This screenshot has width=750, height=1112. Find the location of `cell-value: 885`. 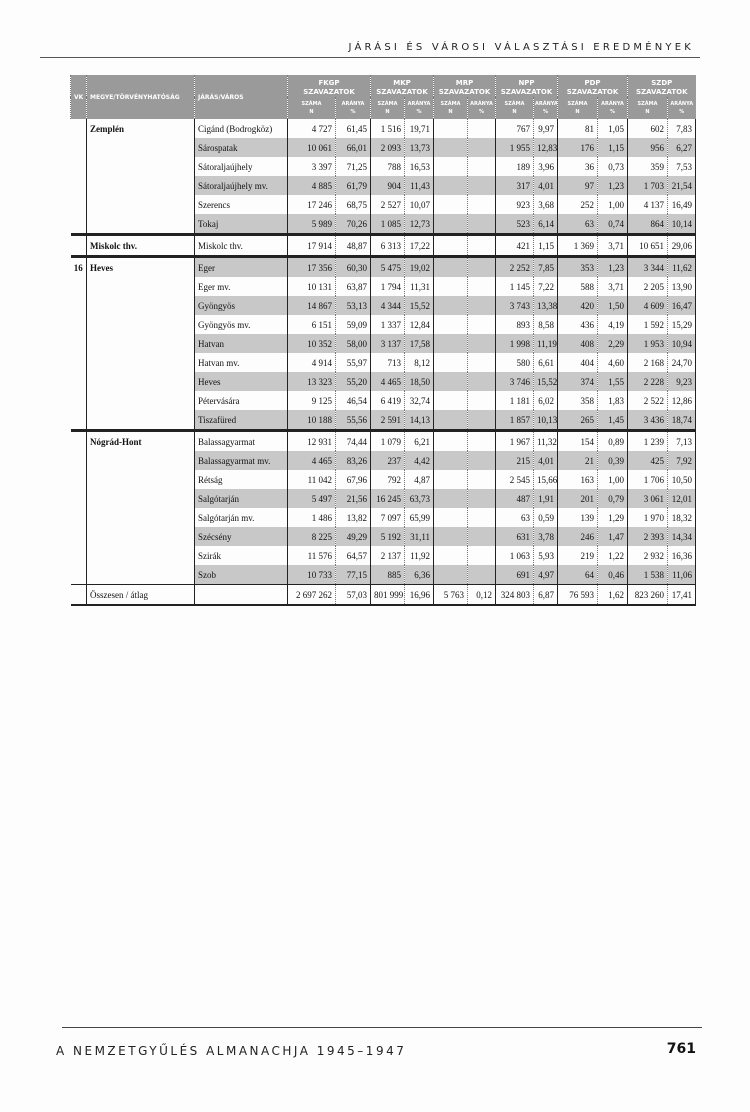

cell-value: 885 is located at coordinates (387, 575).